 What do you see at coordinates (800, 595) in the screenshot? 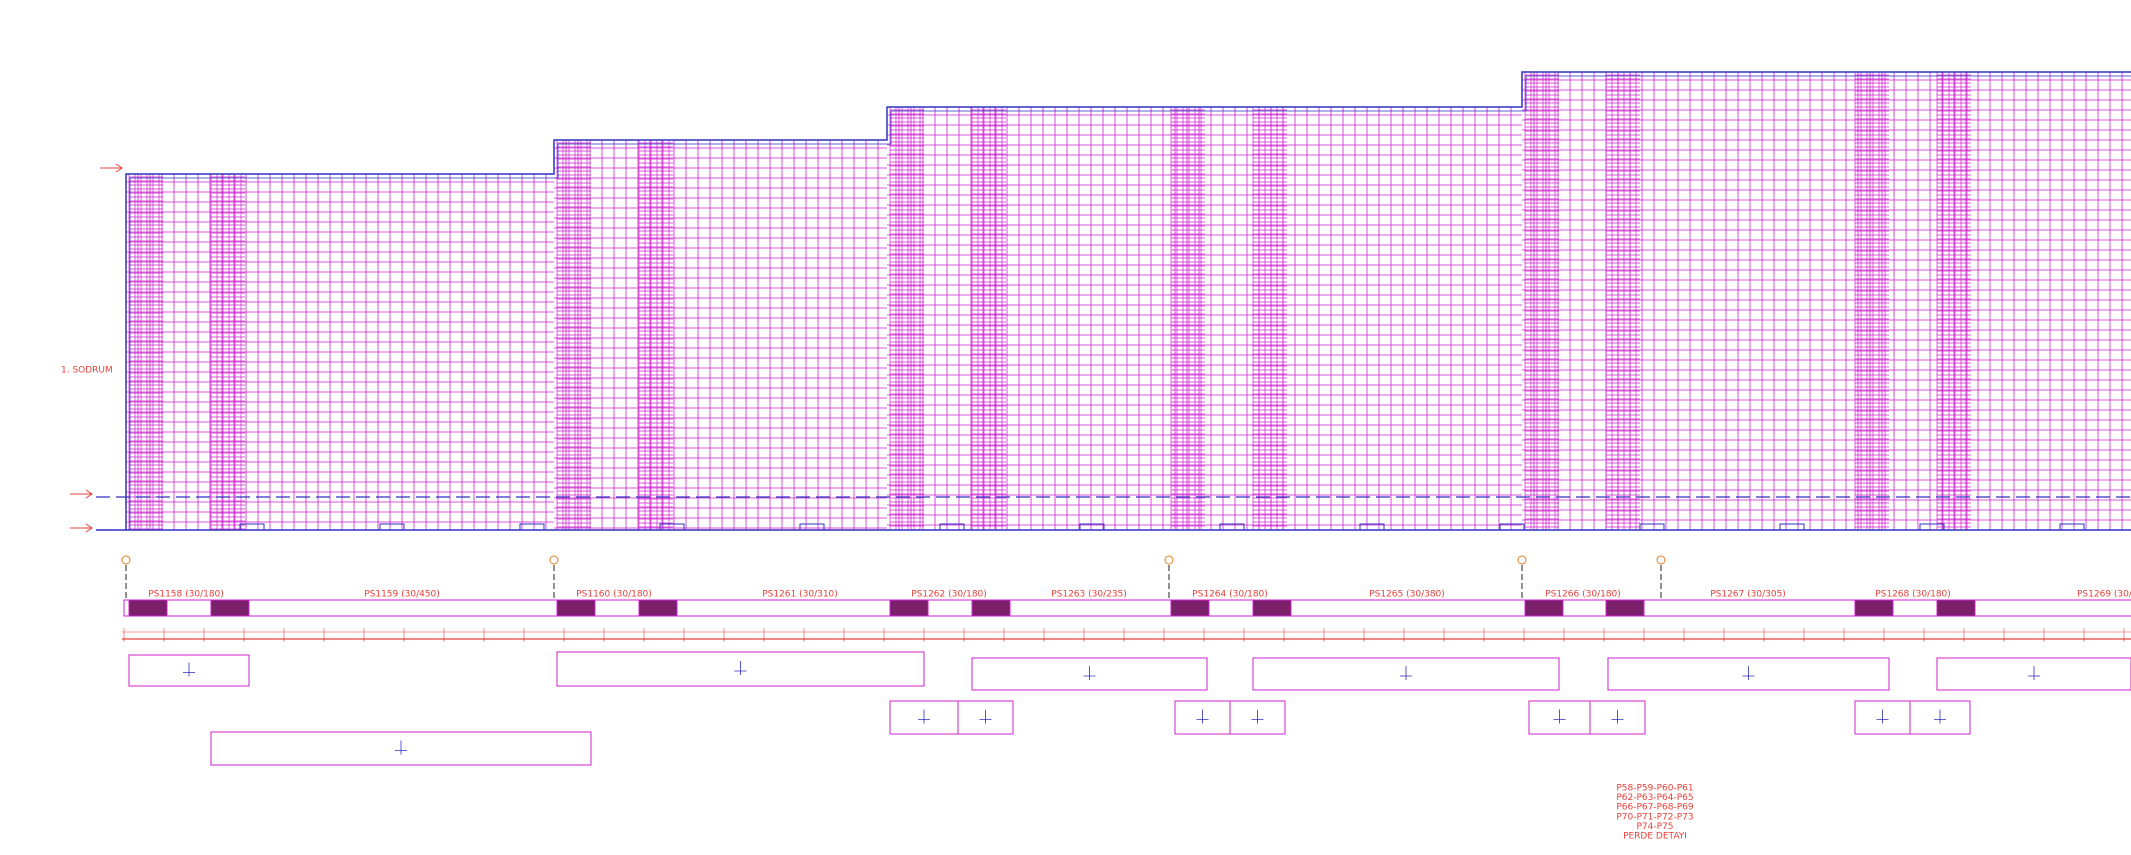
I see `panel-label: PS1261 (30/310)` at bounding box center [800, 595].